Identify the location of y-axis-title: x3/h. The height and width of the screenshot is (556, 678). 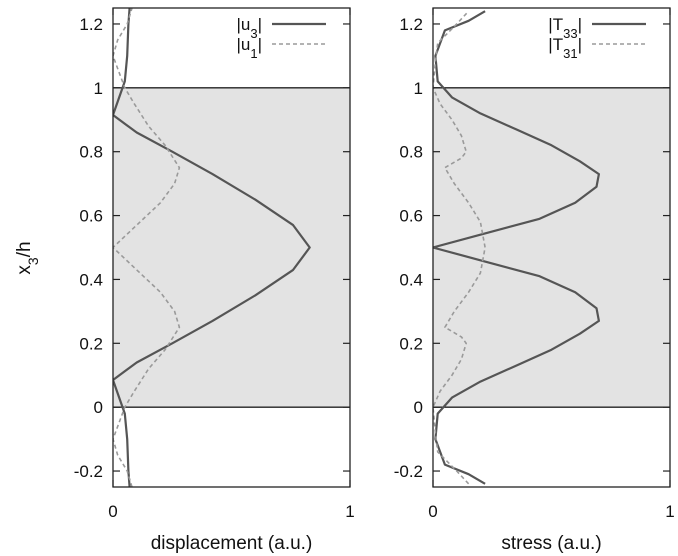
(27, 257).